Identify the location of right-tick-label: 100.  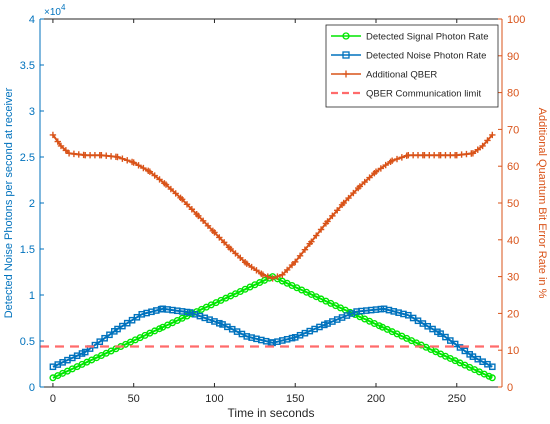
(516, 20).